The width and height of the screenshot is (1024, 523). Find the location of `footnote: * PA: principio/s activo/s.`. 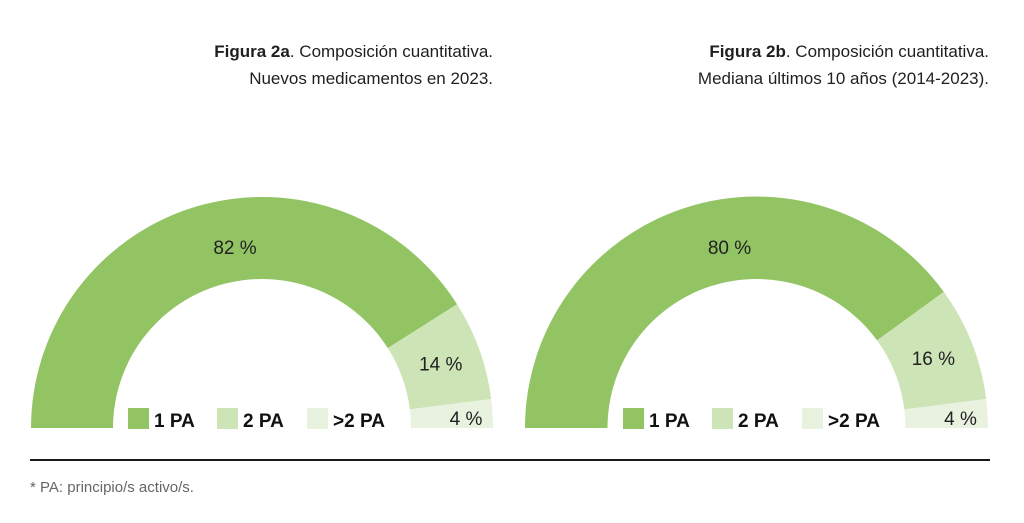

footnote: * PA: principio/s activo/s. is located at coordinates (112, 487).